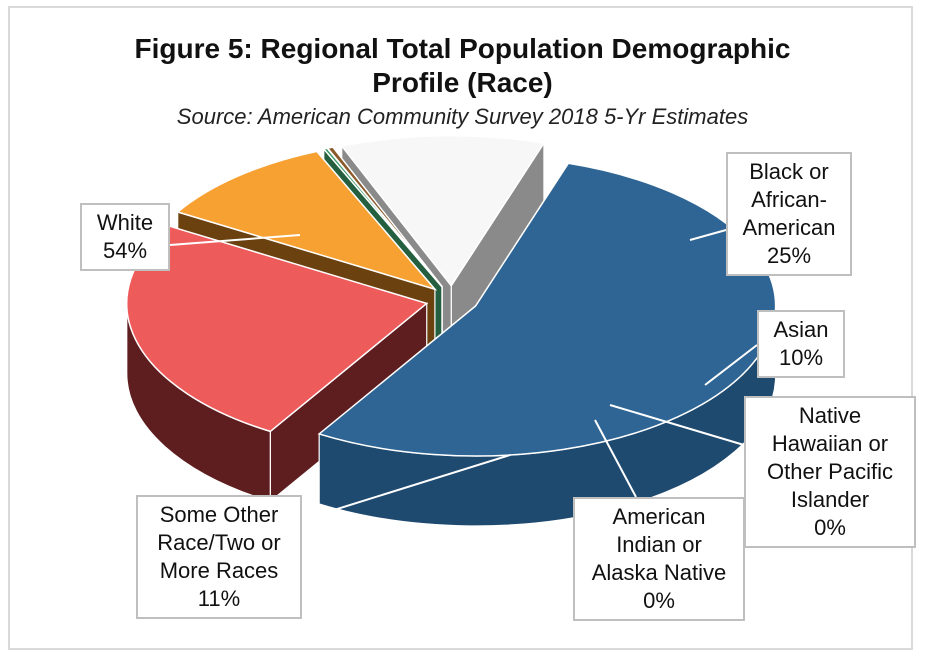 The width and height of the screenshot is (925, 660). Describe the element at coordinates (125, 222) in the screenshot. I see `label-white-line: White` at that location.